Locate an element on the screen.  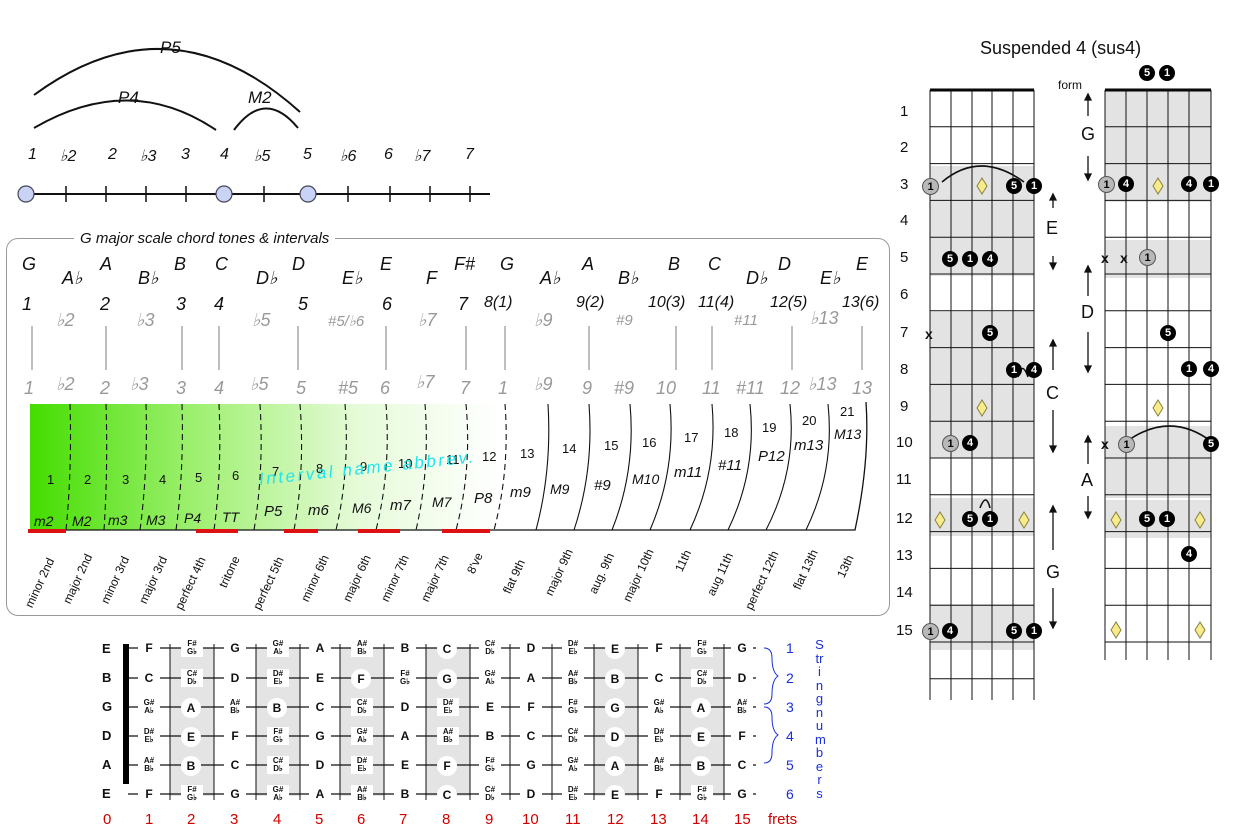
semitone-count: 6 is located at coordinates (236, 475).